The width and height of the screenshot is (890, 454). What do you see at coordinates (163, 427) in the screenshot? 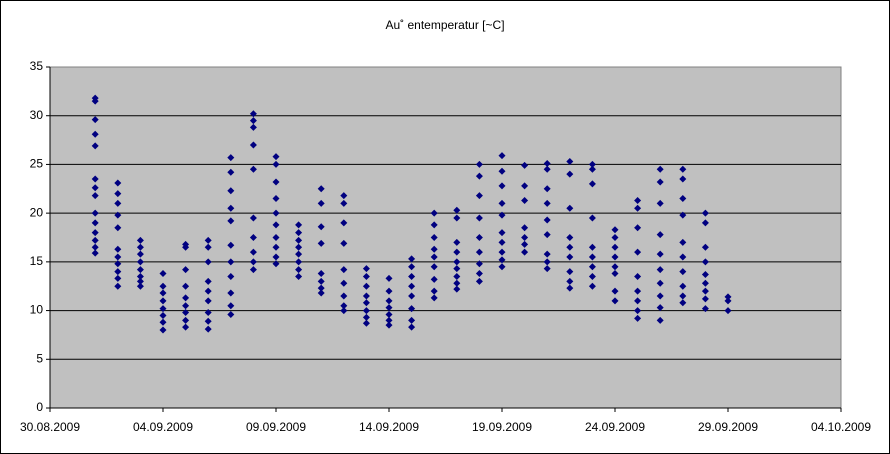
I see `x-tick-label: 04.09.2009` at bounding box center [163, 427].